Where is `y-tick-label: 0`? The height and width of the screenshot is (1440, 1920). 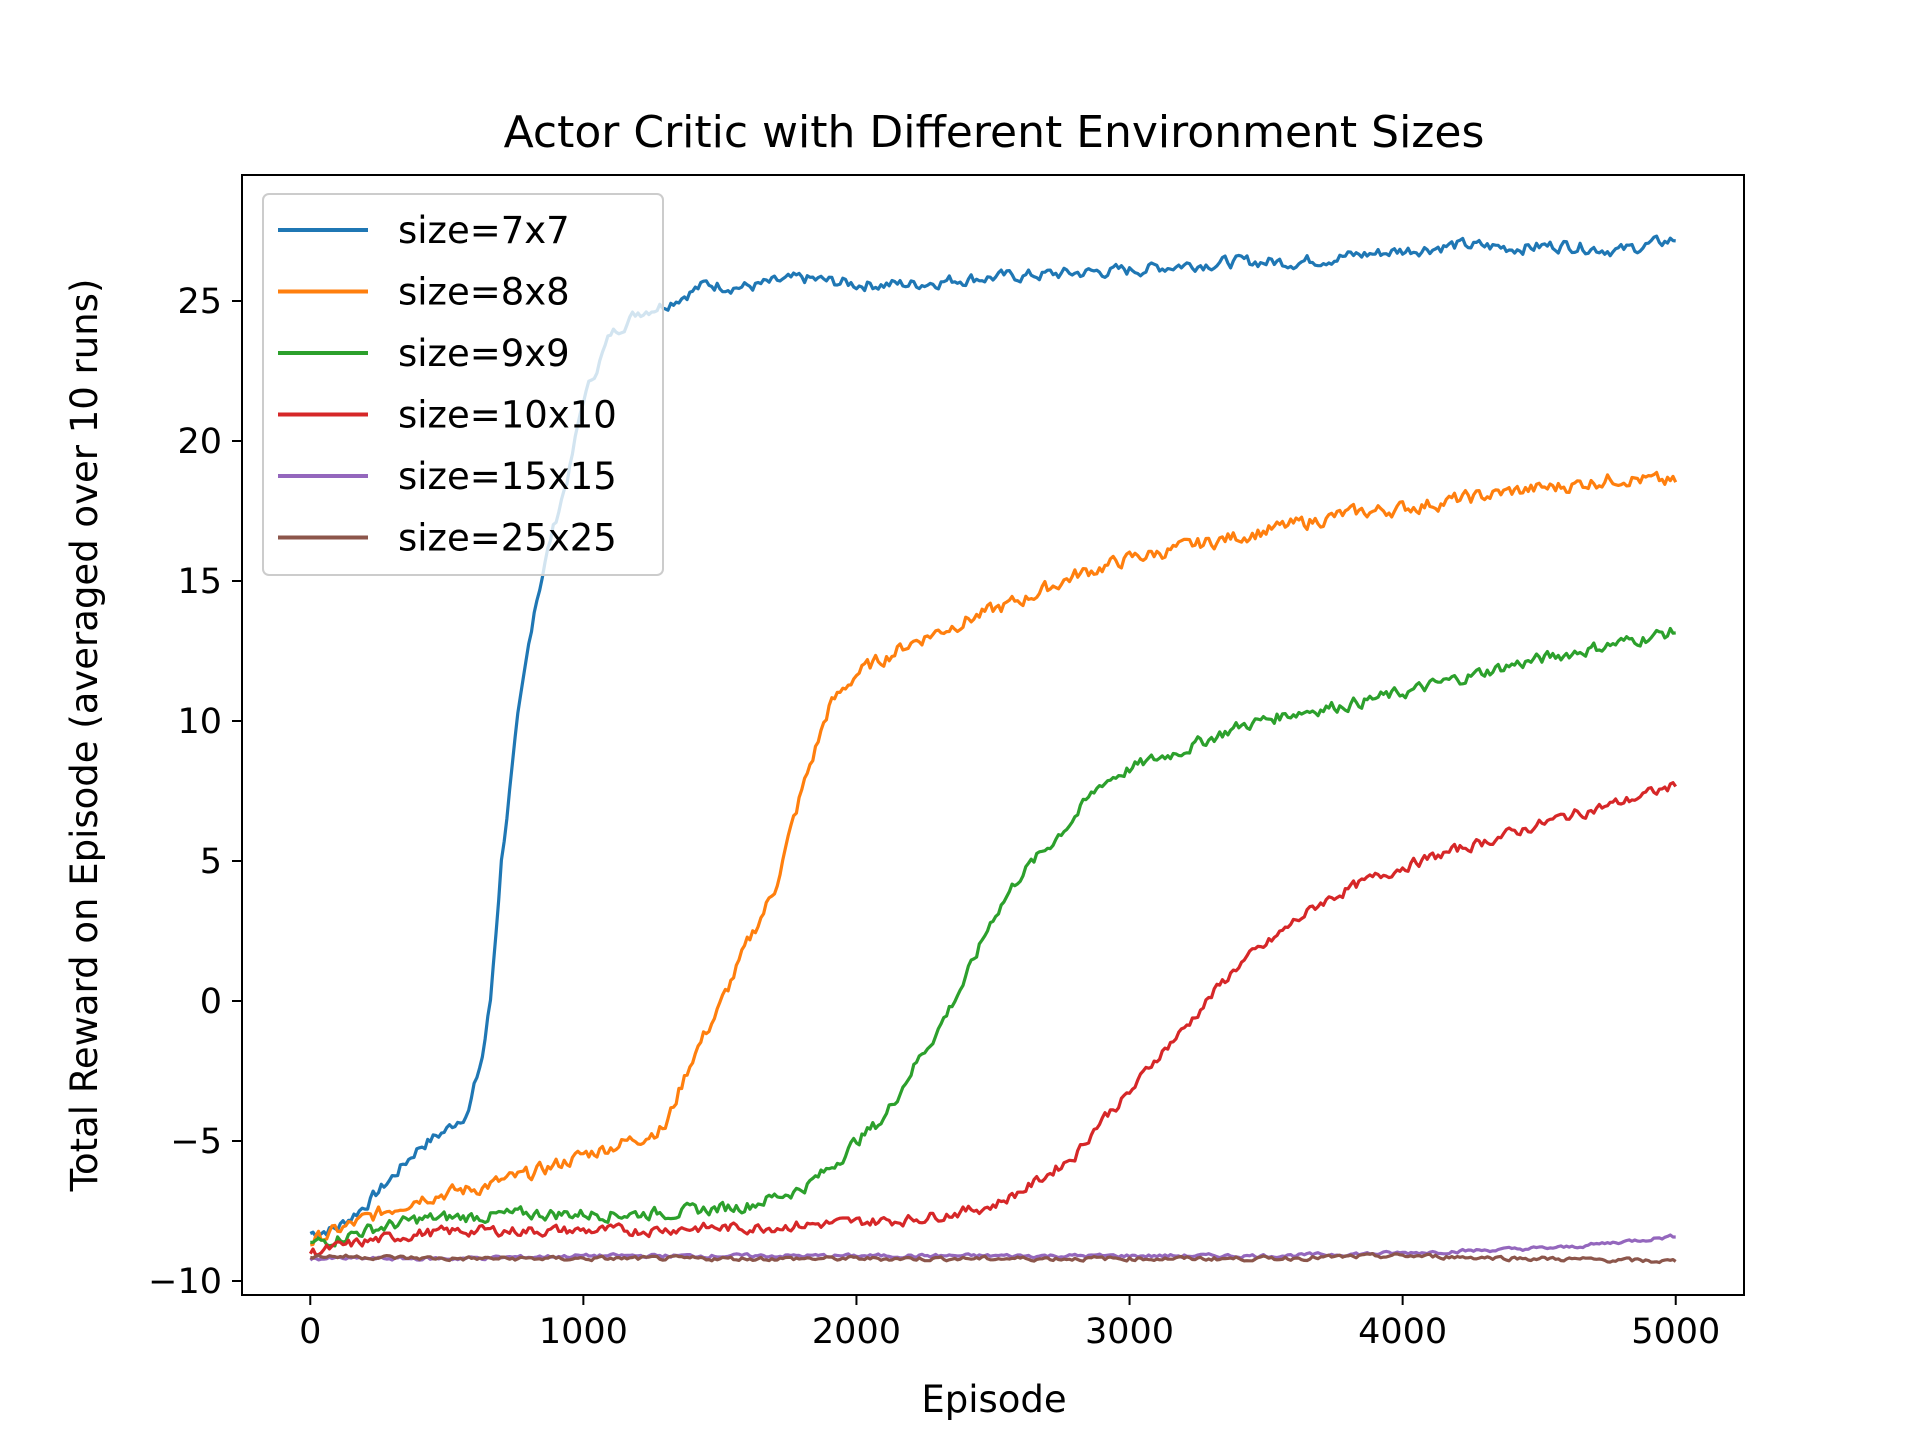 y-tick-label: 0 is located at coordinates (211, 1002).